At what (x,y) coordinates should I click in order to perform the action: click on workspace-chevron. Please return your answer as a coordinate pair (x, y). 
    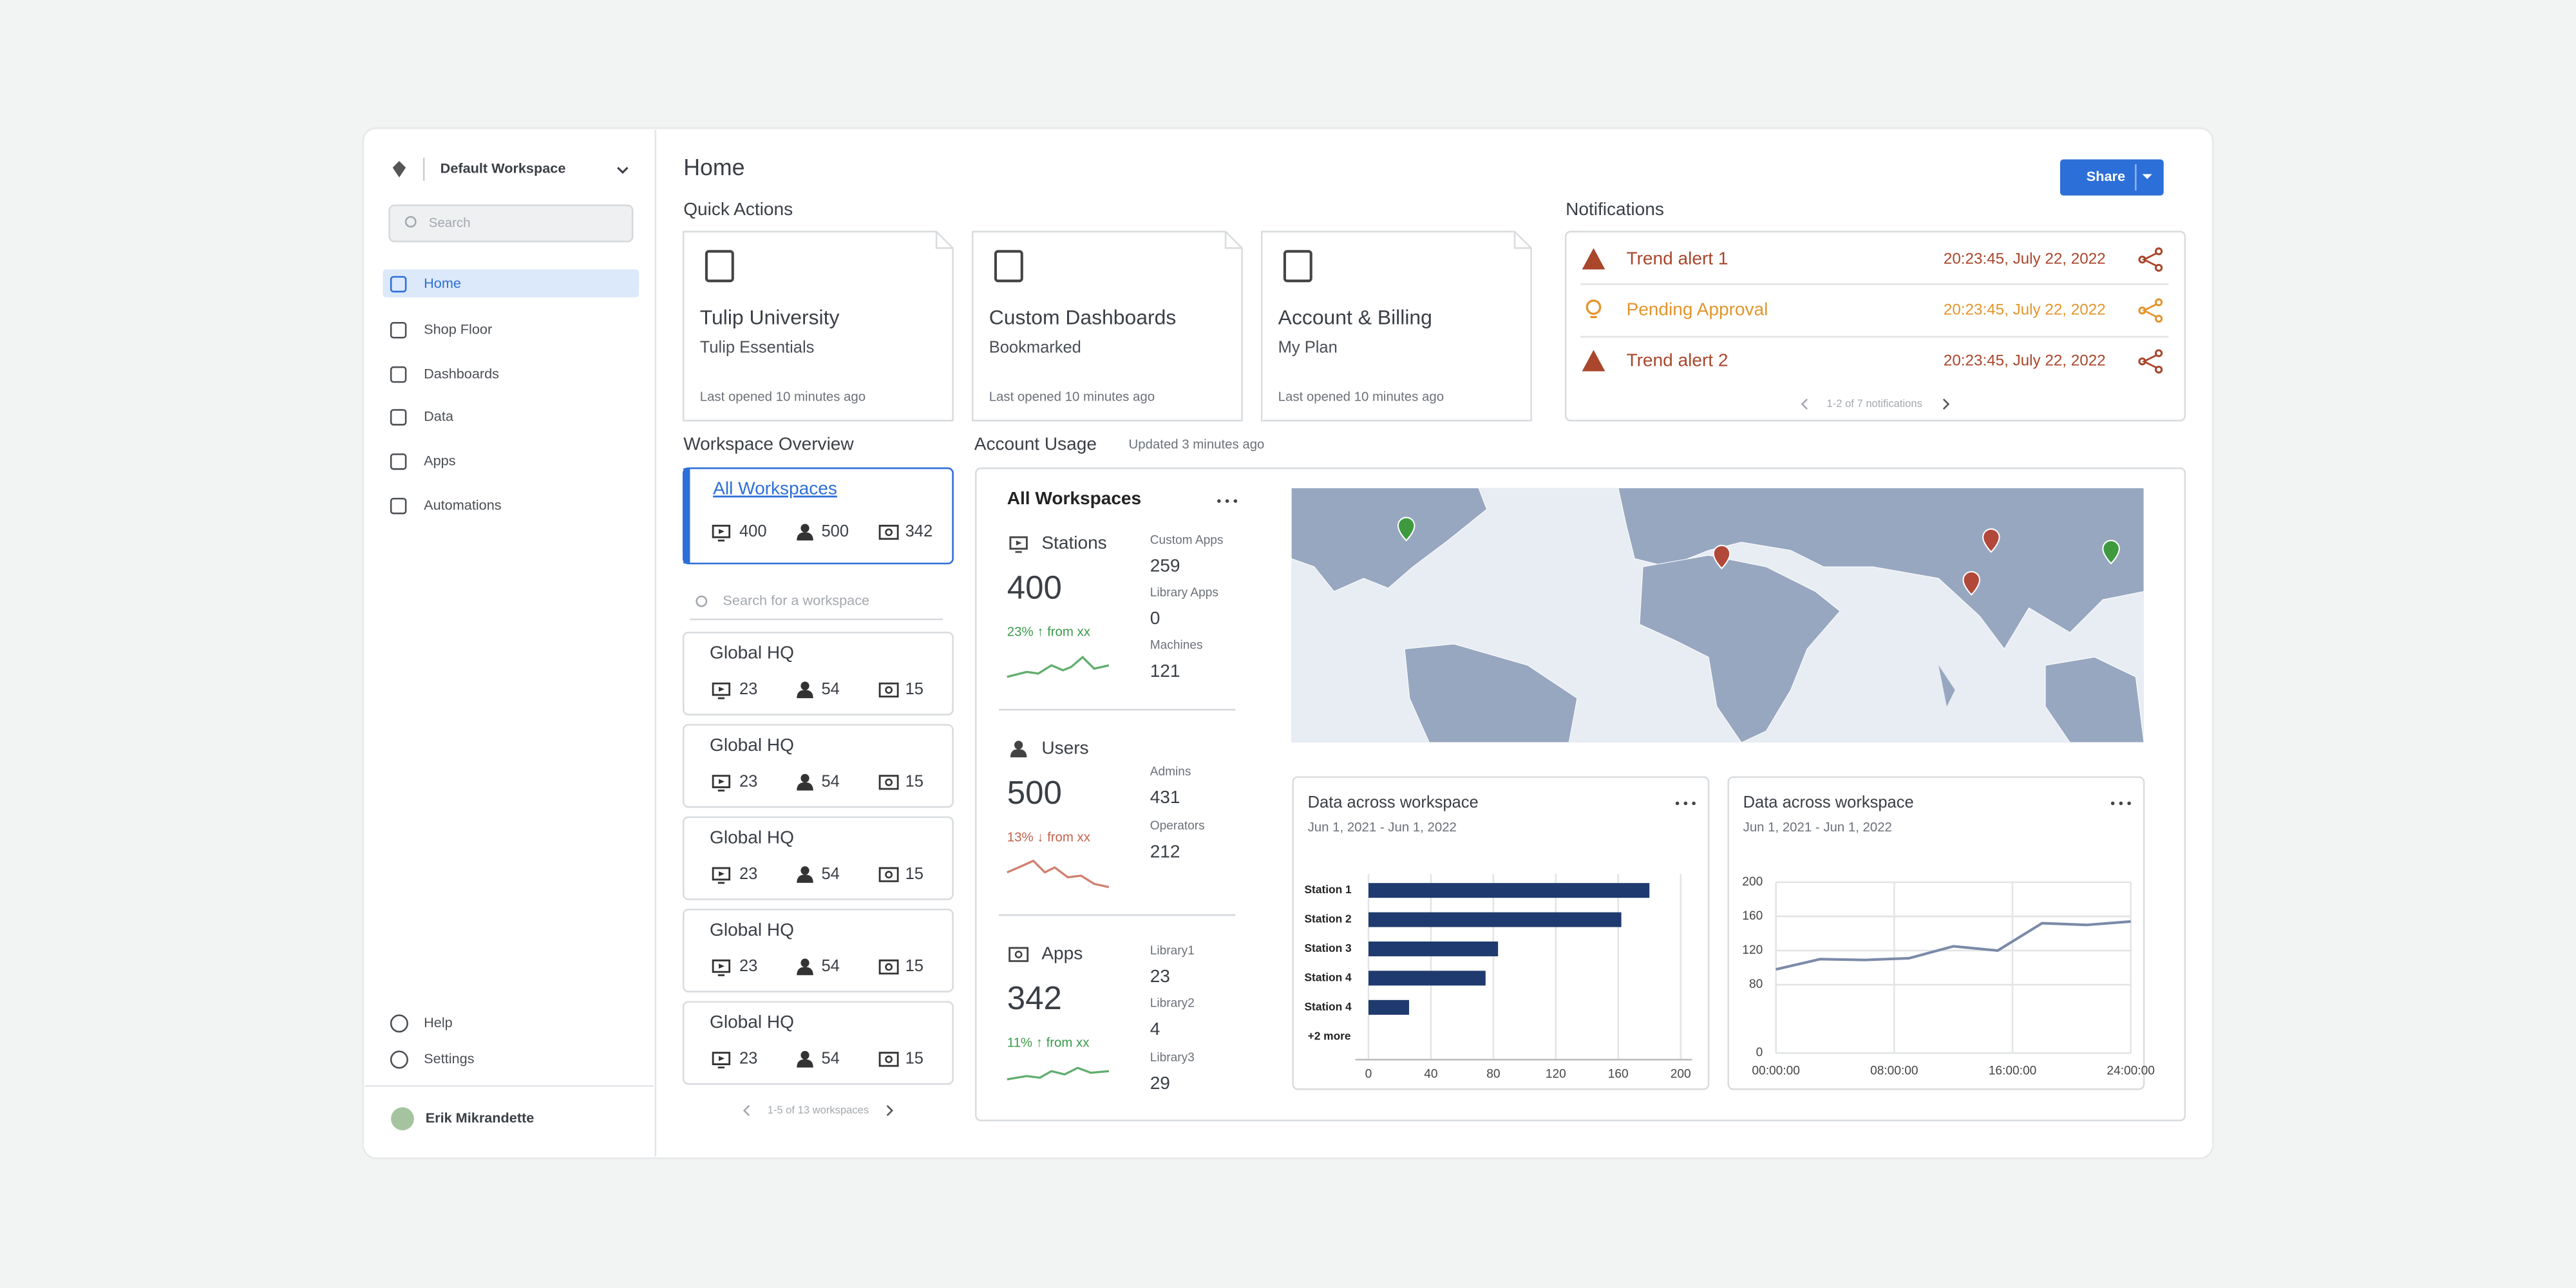
    Looking at the image, I should click on (623, 171).